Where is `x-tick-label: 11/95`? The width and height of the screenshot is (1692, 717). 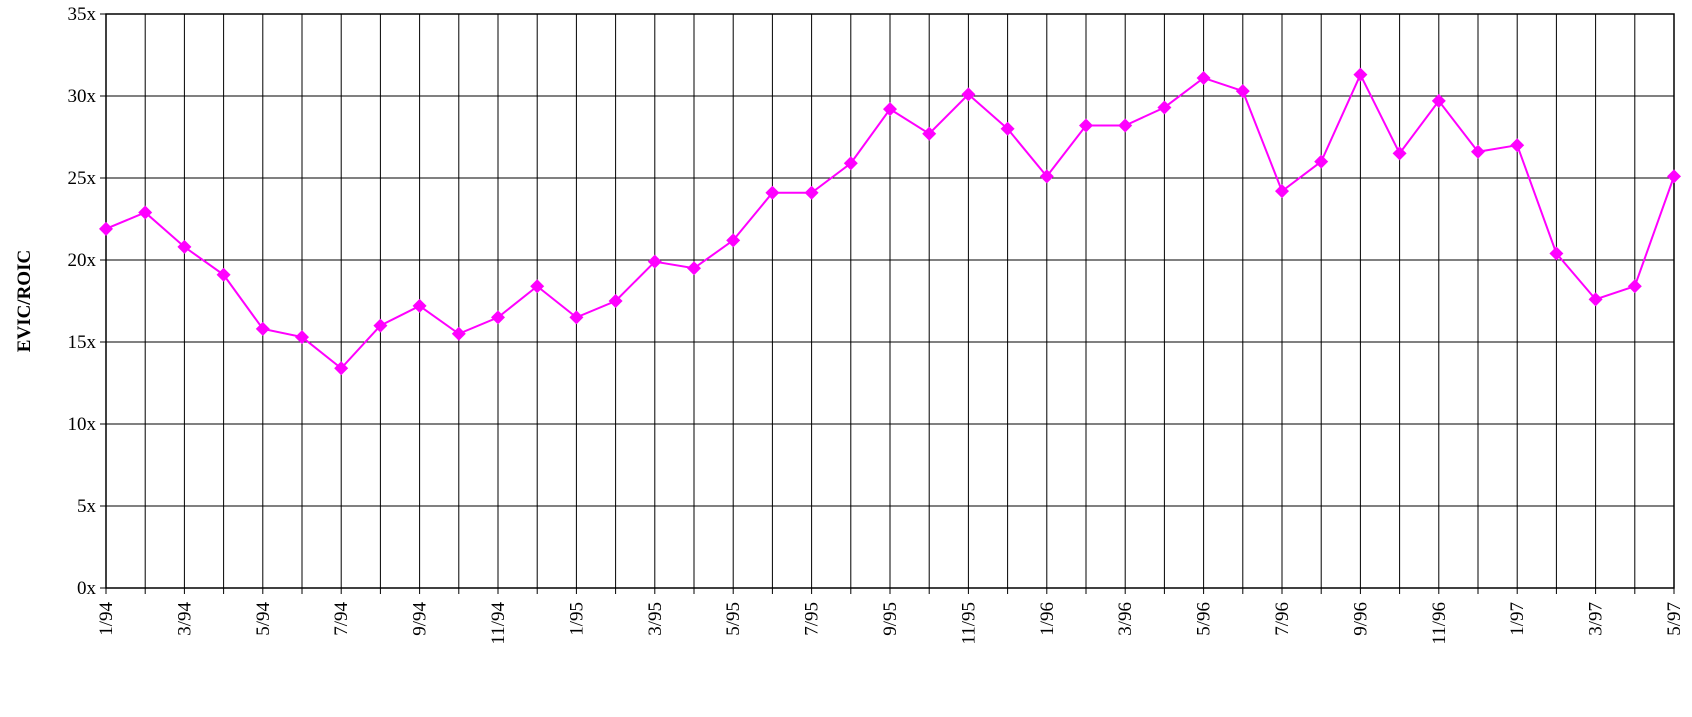
x-tick-label: 11/95 is located at coordinates (968, 623).